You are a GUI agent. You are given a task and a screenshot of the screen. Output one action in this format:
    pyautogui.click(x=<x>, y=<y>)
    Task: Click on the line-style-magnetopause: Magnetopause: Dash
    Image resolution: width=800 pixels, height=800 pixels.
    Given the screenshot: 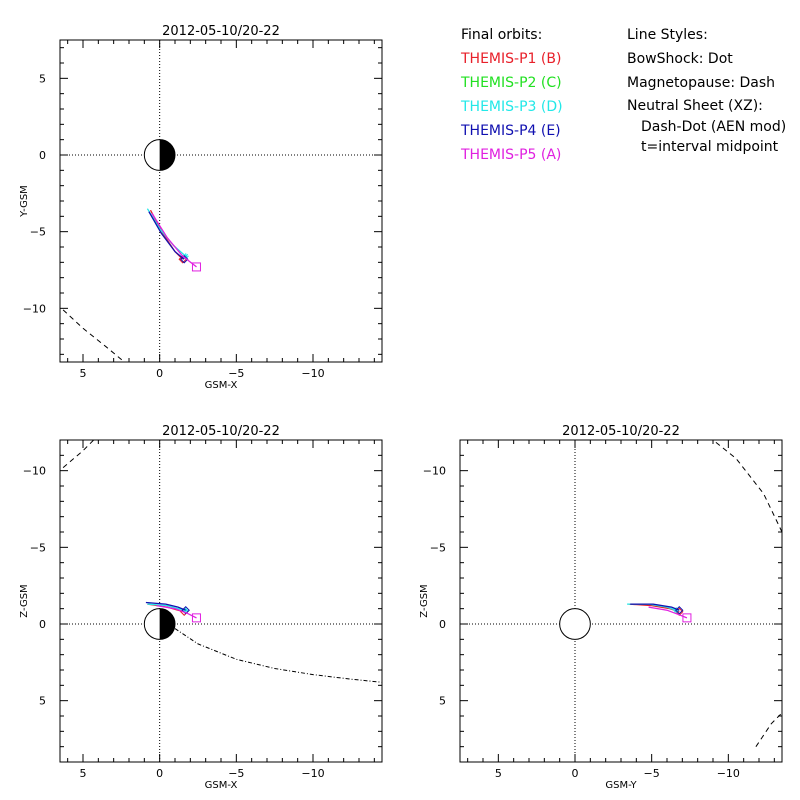 What is the action you would take?
    pyautogui.click(x=701, y=83)
    